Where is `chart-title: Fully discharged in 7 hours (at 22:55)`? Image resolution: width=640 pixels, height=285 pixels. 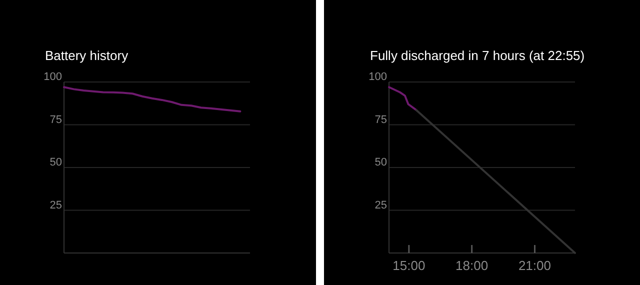 chart-title: Fully discharged in 7 hours (at 22:55) is located at coordinates (477, 55).